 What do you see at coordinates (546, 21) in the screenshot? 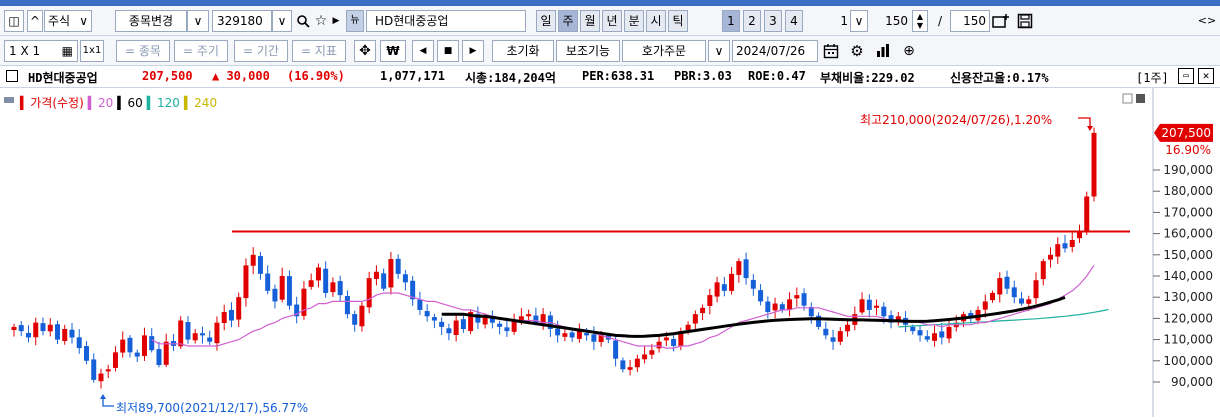
I see `period-tab-day: 일` at bounding box center [546, 21].